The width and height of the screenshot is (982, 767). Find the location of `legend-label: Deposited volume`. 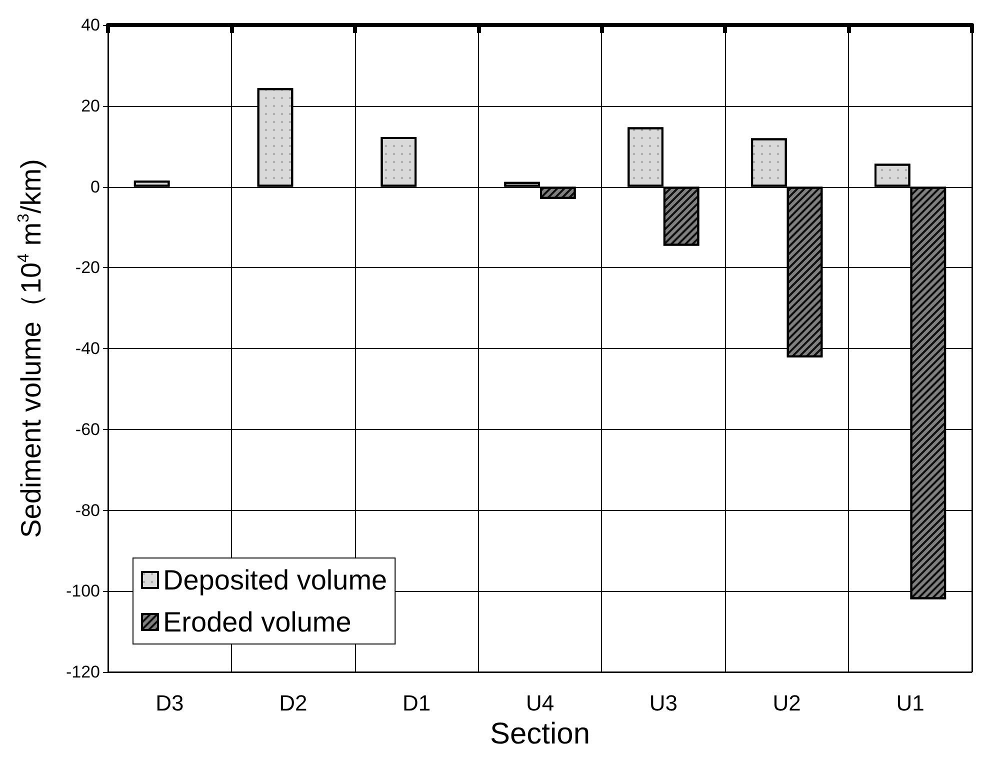

legend-label: Deposited volume is located at coordinates (275, 580).